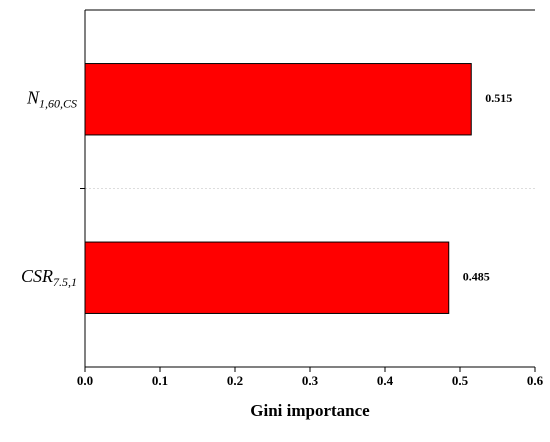  Describe the element at coordinates (37, 276) in the screenshot. I see `category-base: CSR` at that location.